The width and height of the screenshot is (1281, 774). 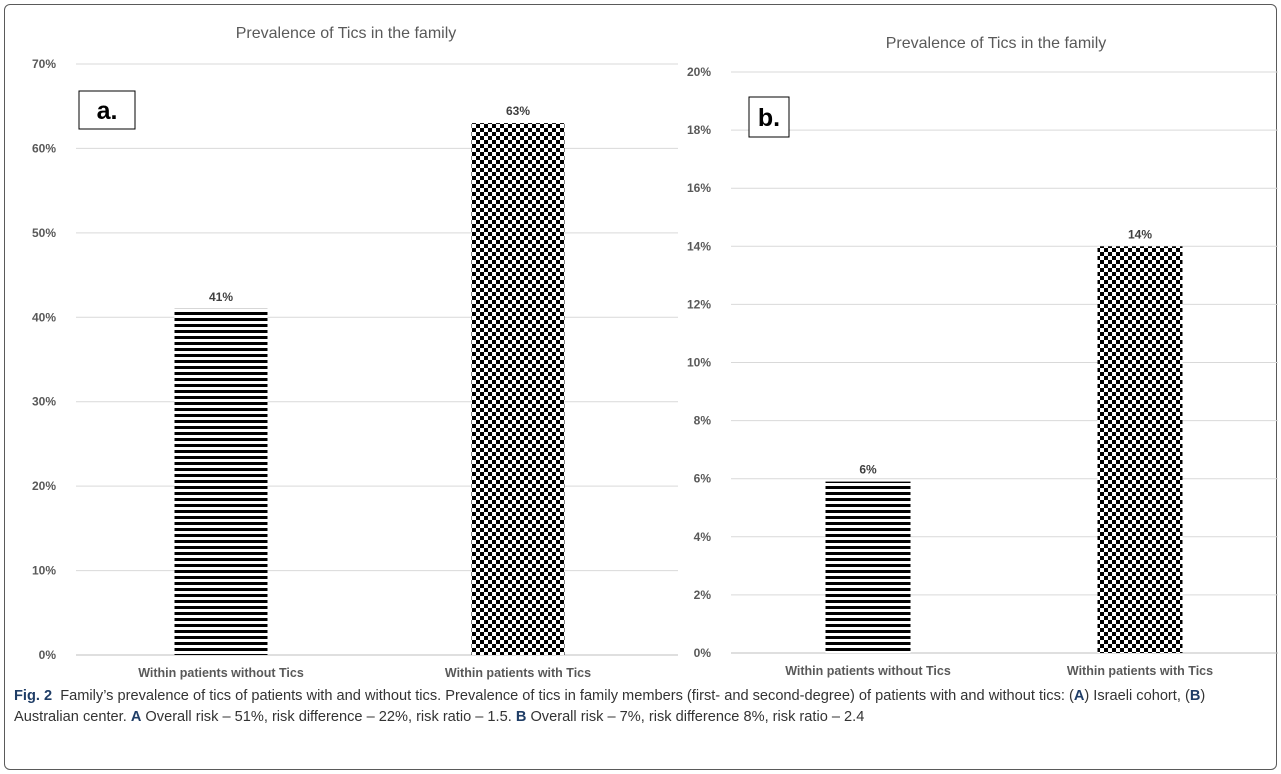 What do you see at coordinates (699, 304) in the screenshot?
I see `y-tick-label: 12%` at bounding box center [699, 304].